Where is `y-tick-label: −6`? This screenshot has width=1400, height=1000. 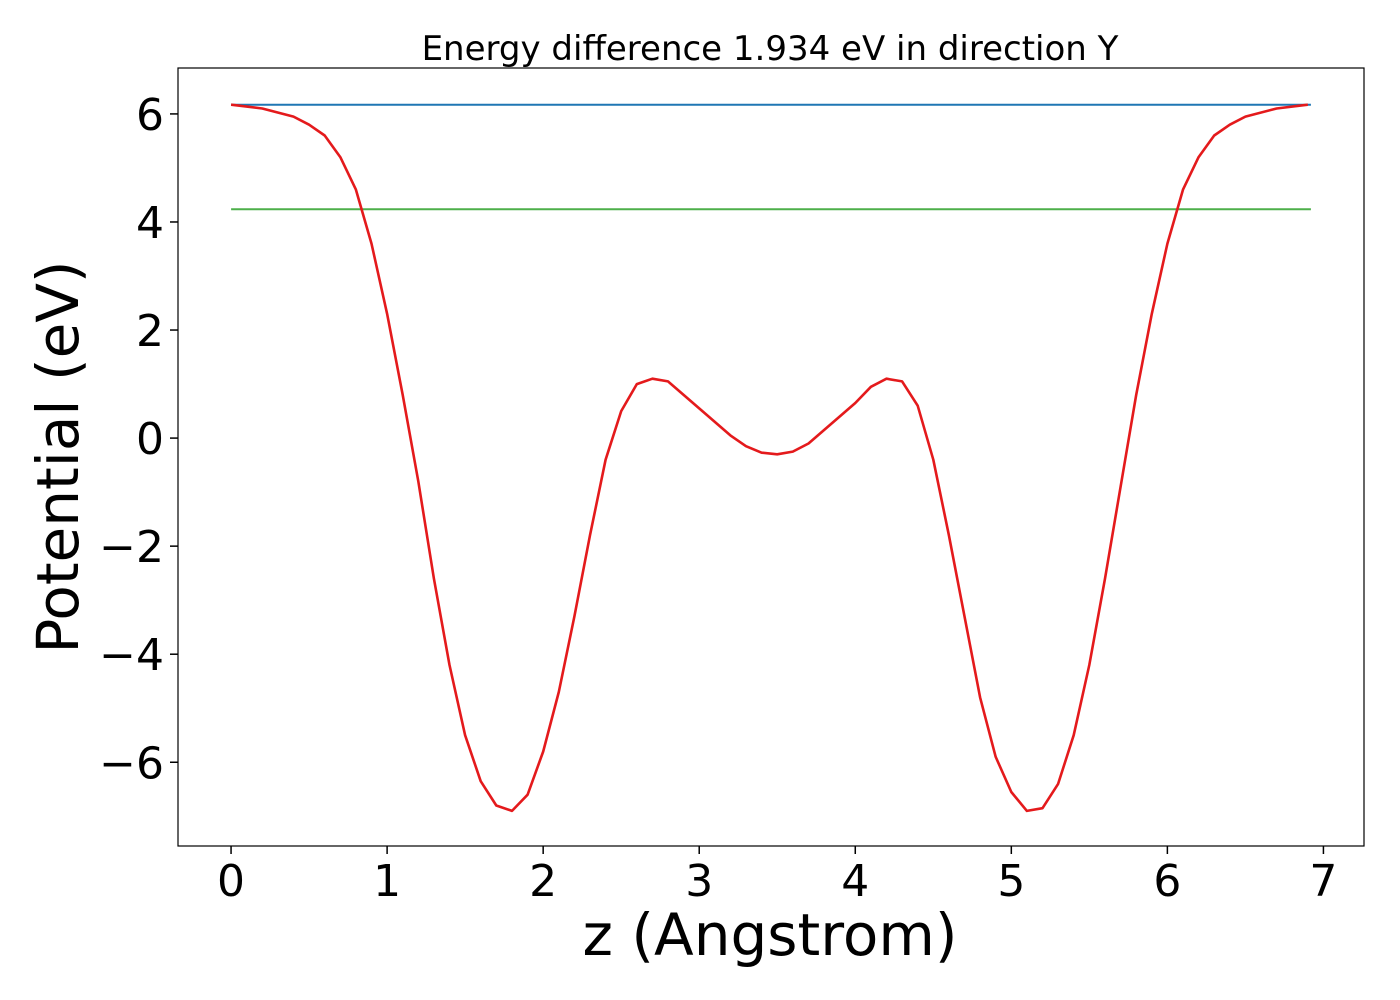
y-tick-label: −6 is located at coordinates (131, 763).